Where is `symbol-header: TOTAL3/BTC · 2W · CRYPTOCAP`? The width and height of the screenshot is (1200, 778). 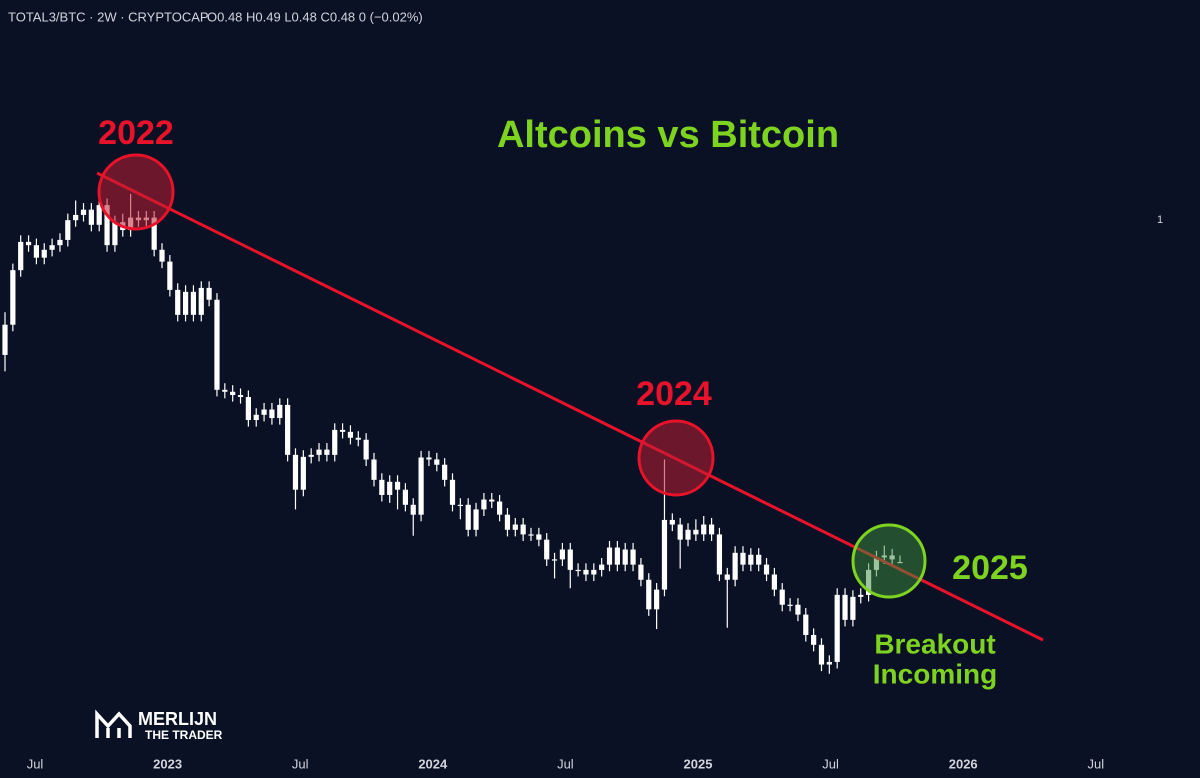
symbol-header: TOTAL3/BTC · 2W · CRYPTOCAP is located at coordinates (108, 16).